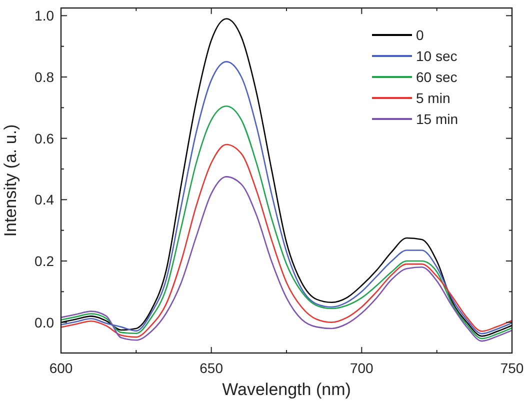 The height and width of the screenshot is (407, 532). What do you see at coordinates (433, 98) in the screenshot?
I see `legend-label: 5 min` at bounding box center [433, 98].